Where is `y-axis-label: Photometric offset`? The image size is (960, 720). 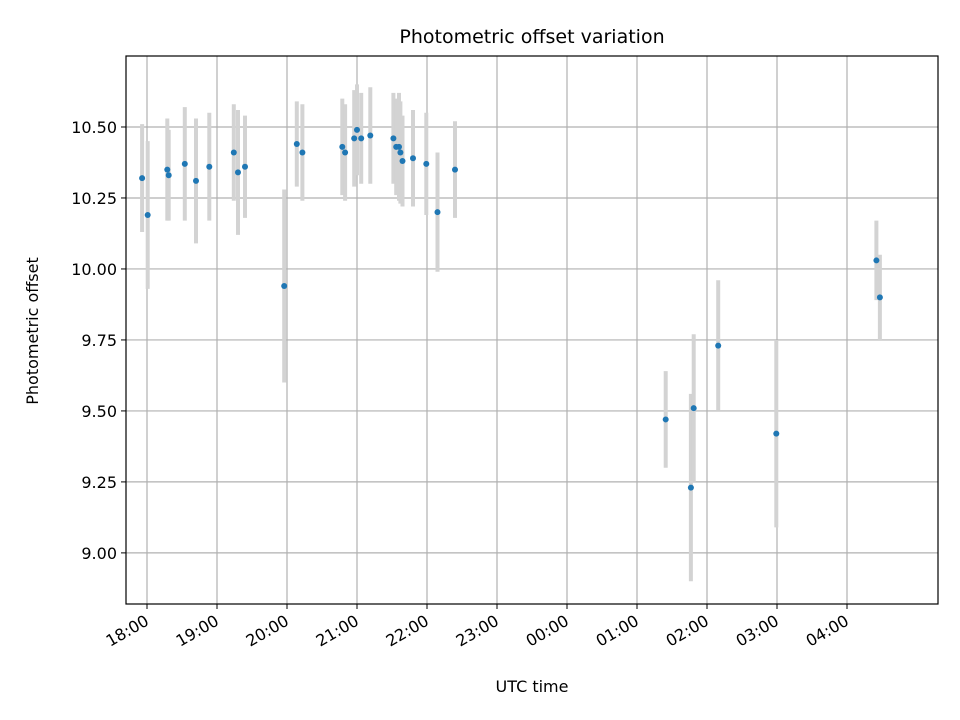 y-axis-label: Photometric offset is located at coordinates (32, 331).